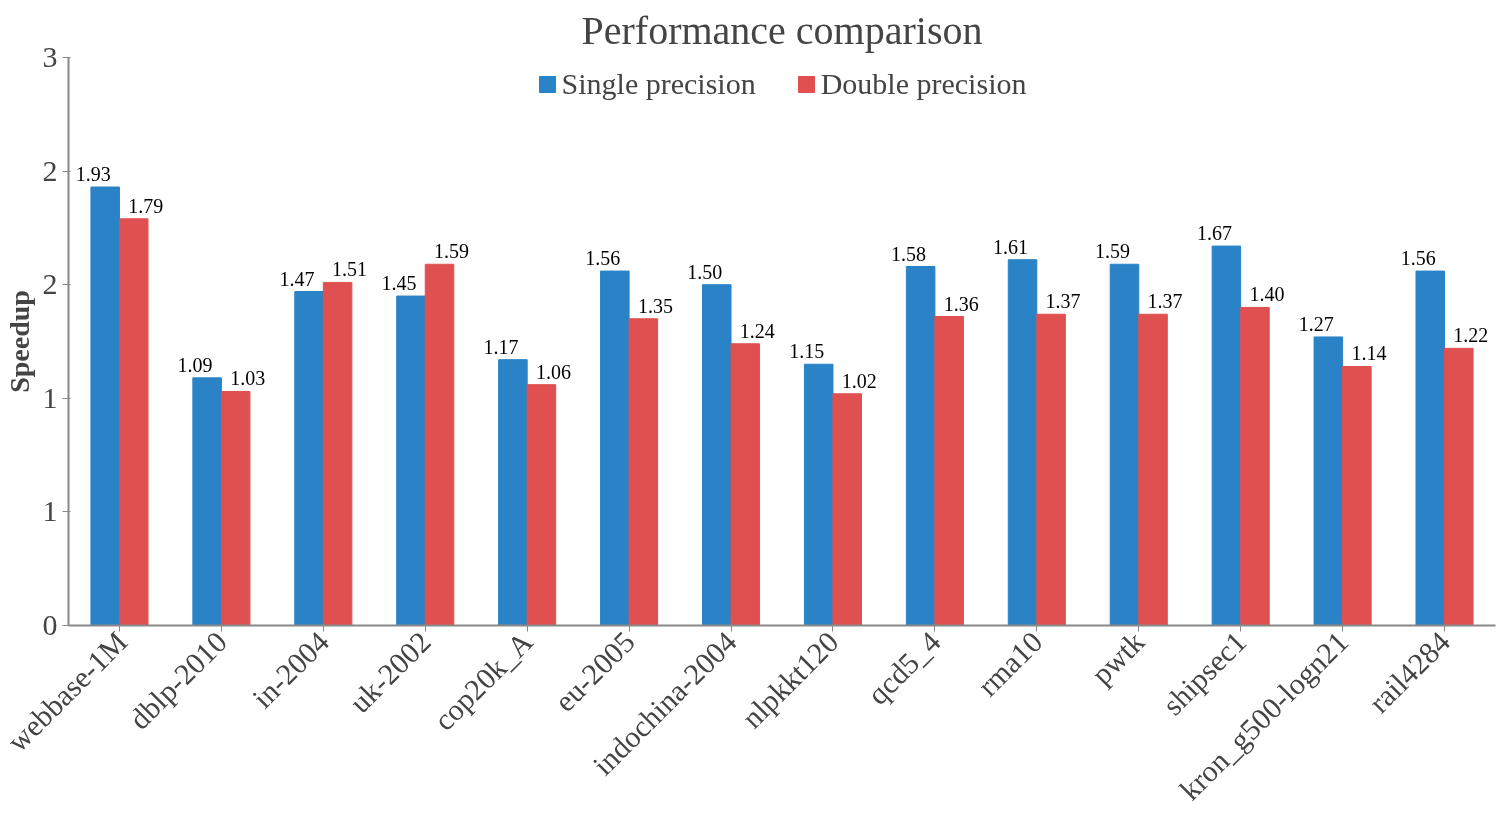 Image resolution: width=1512 pixels, height=832 pixels. What do you see at coordinates (297, 278) in the screenshot?
I see `data-label: 1.47` at bounding box center [297, 278].